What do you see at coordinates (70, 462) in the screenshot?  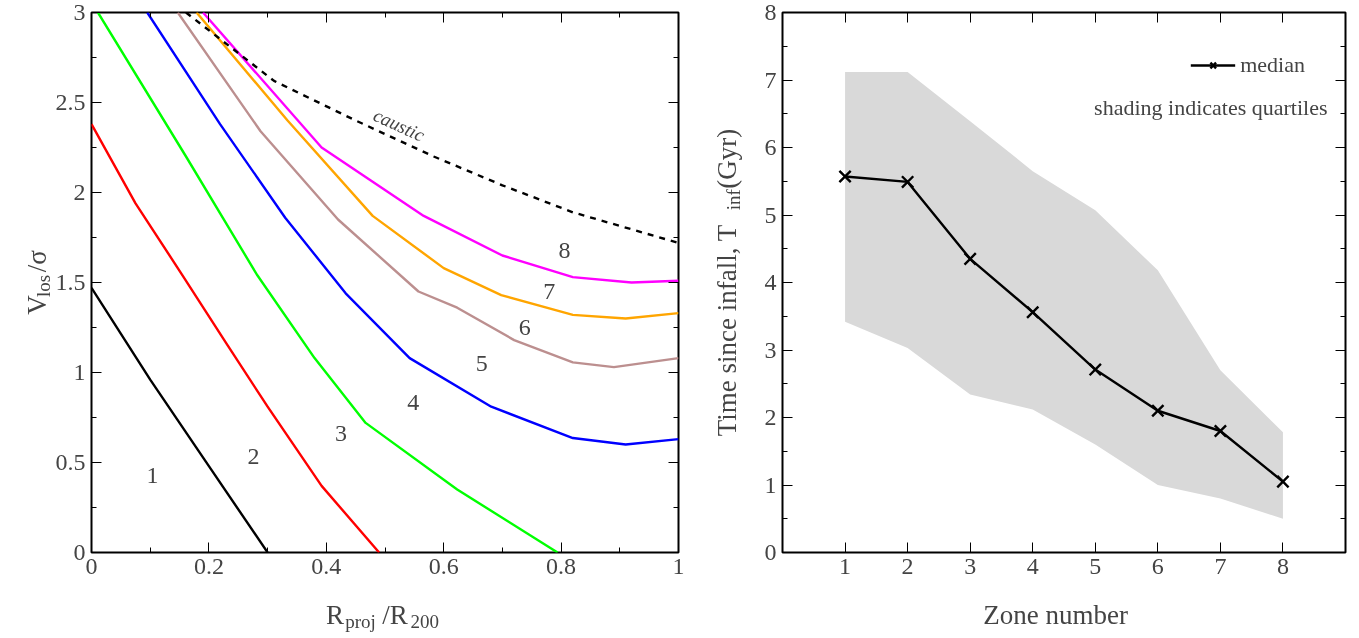 I see `y-tick-label: 0.5` at bounding box center [70, 462].